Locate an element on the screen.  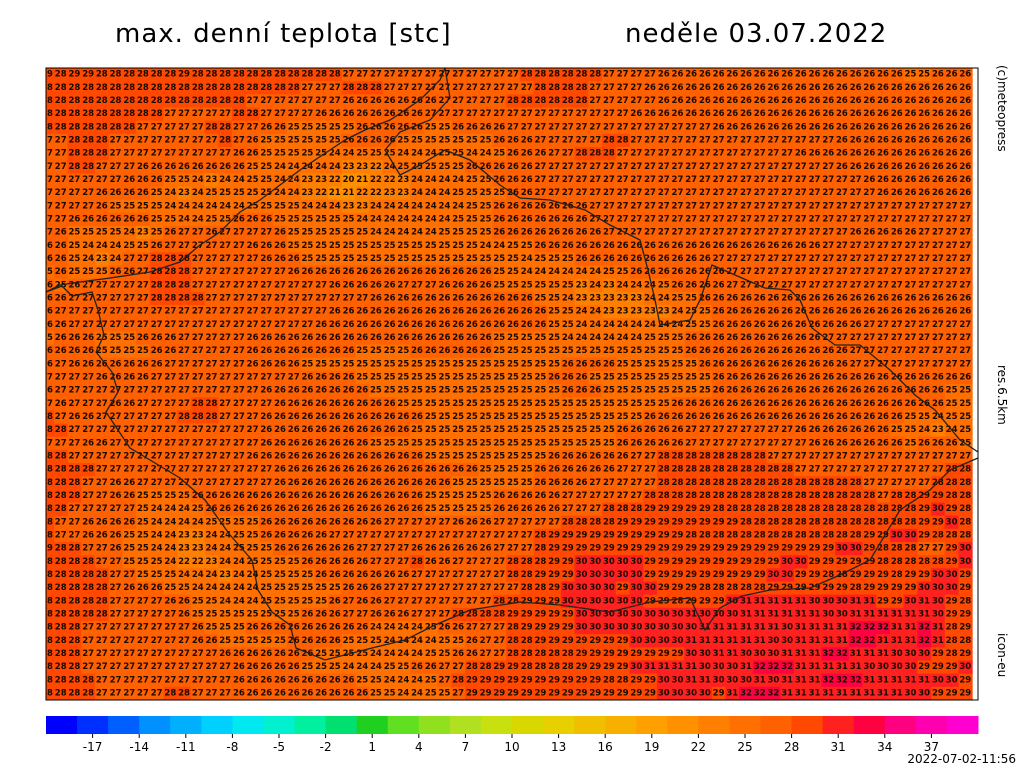
cell-value: 30 is located at coordinates (911, 535).